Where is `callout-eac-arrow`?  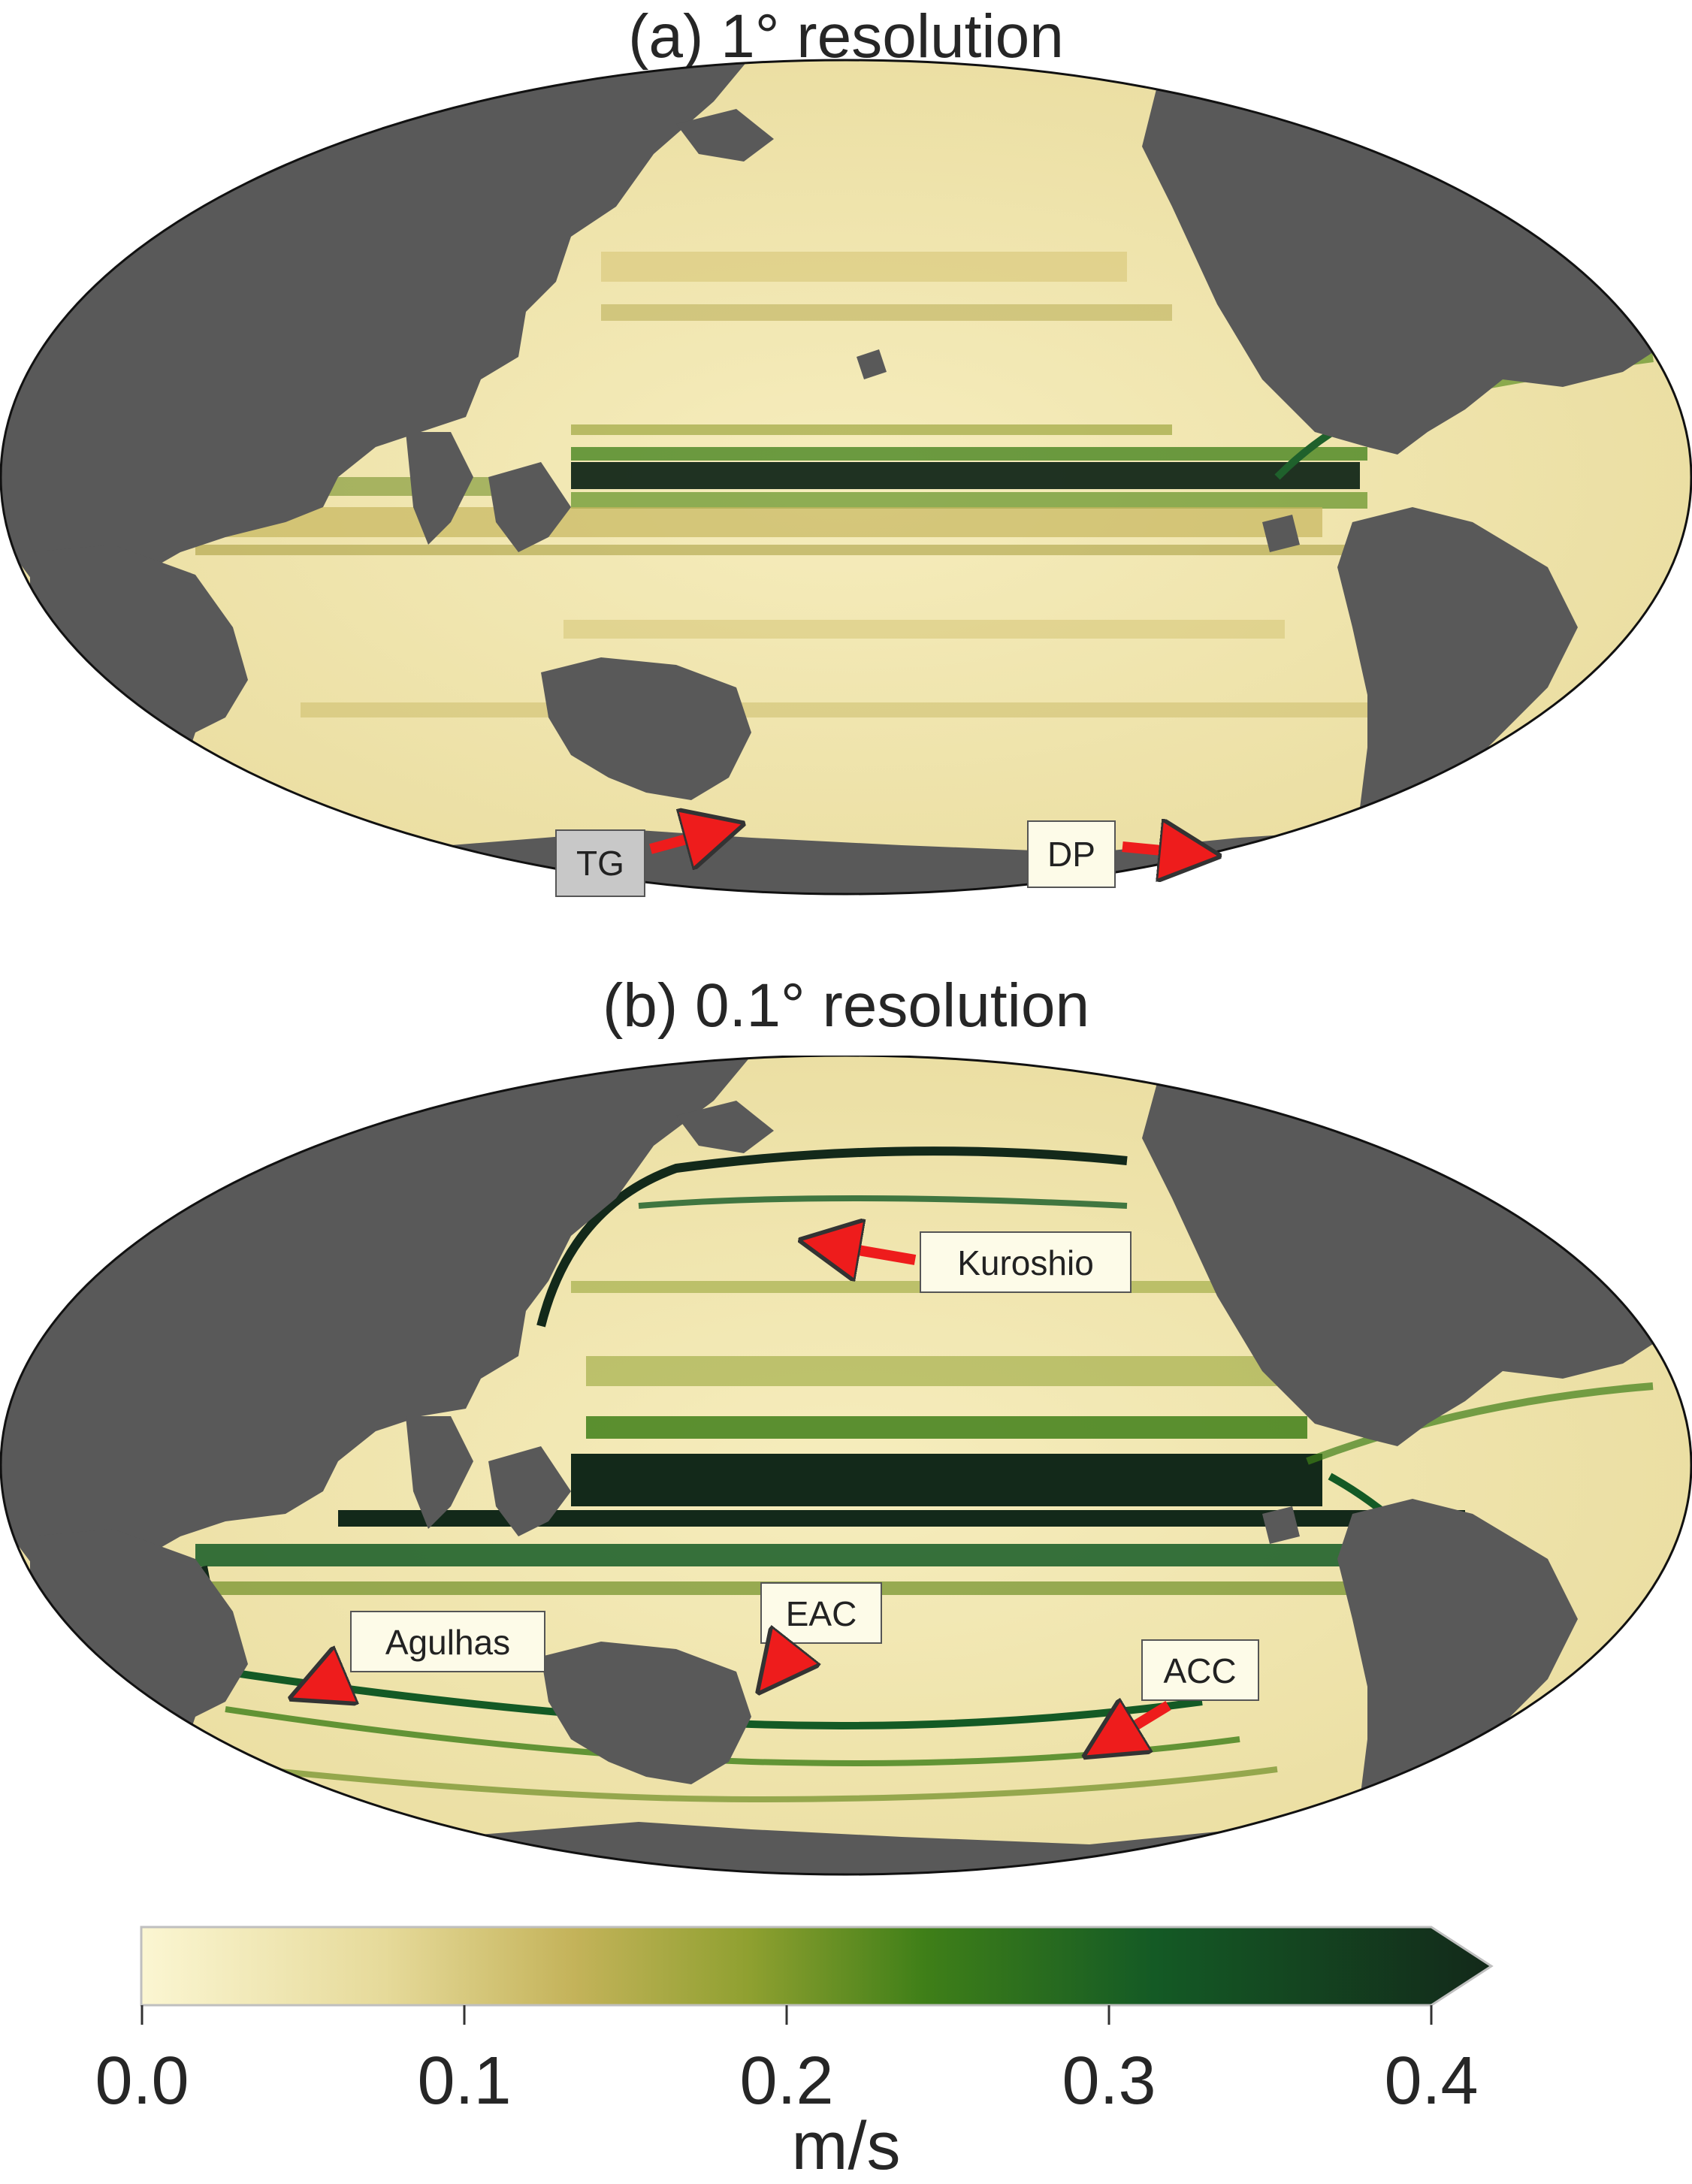 callout-eac-arrow is located at coordinates (781, 1663).